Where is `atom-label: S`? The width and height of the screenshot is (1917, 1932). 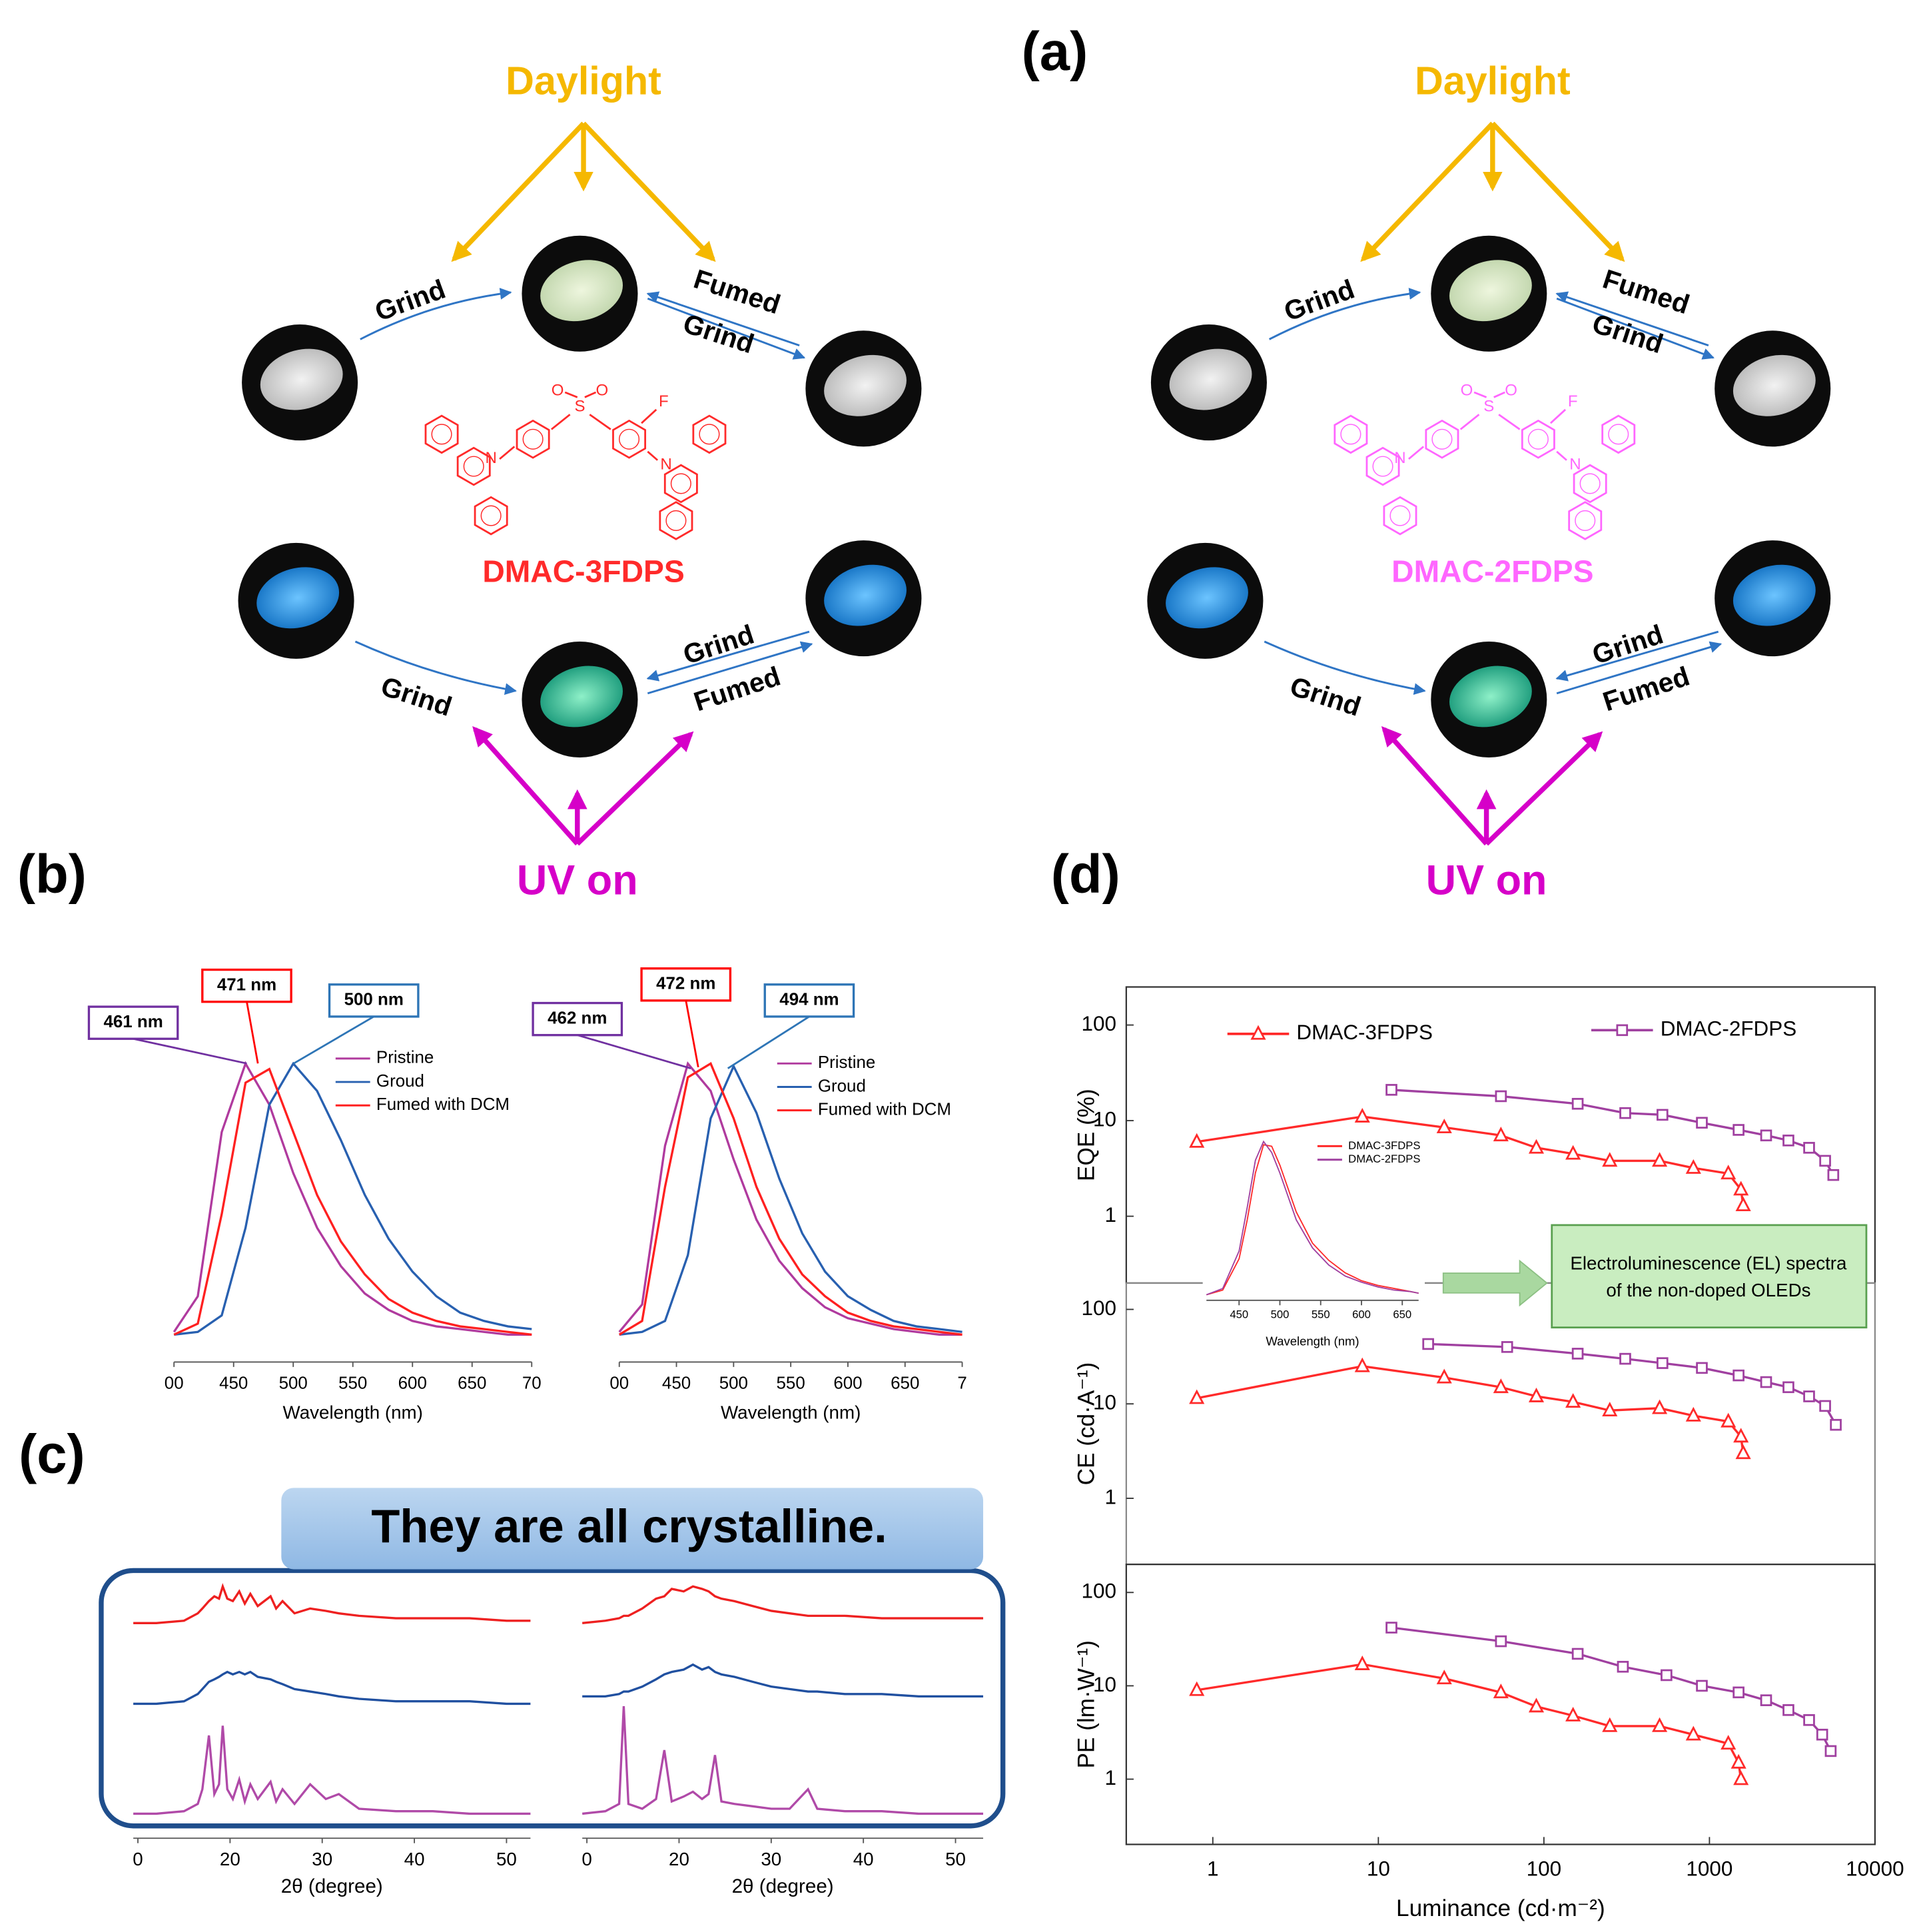 atom-label: S is located at coordinates (579, 406).